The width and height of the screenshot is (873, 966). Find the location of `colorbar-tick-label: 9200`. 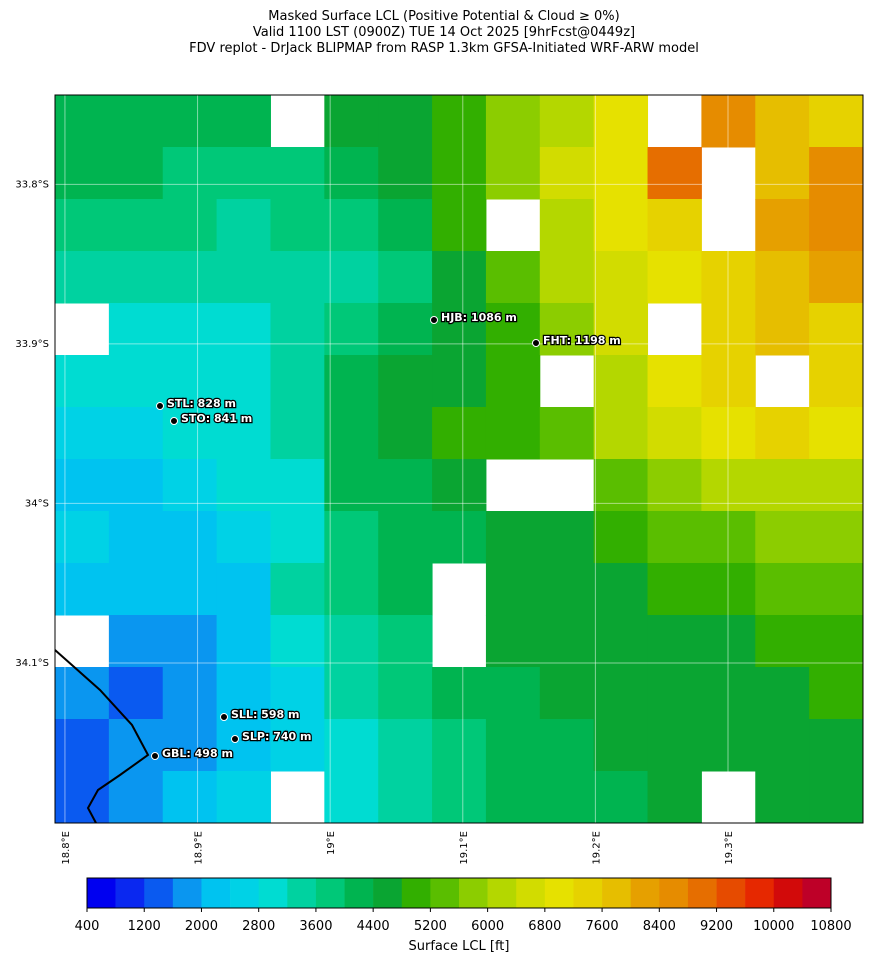

colorbar-tick-label: 9200 is located at coordinates (716, 926).